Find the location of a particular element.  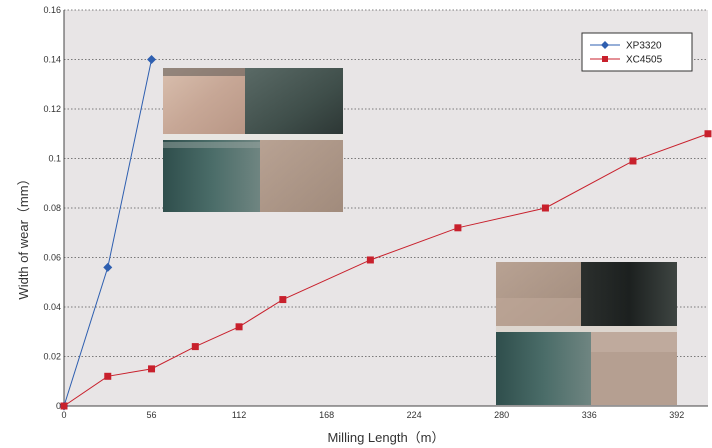

legend-label: XP3320 is located at coordinates (644, 46).